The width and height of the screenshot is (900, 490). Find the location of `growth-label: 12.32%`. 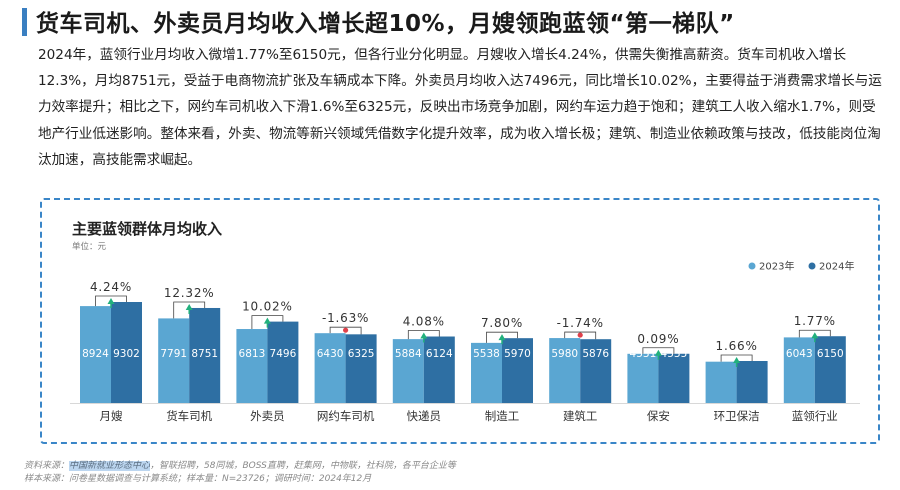

growth-label: 12.32% is located at coordinates (189, 293).